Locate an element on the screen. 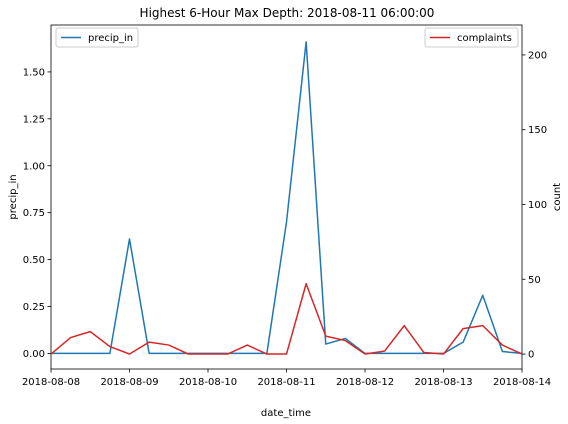  x-axis-label: date_time is located at coordinates (286, 413).